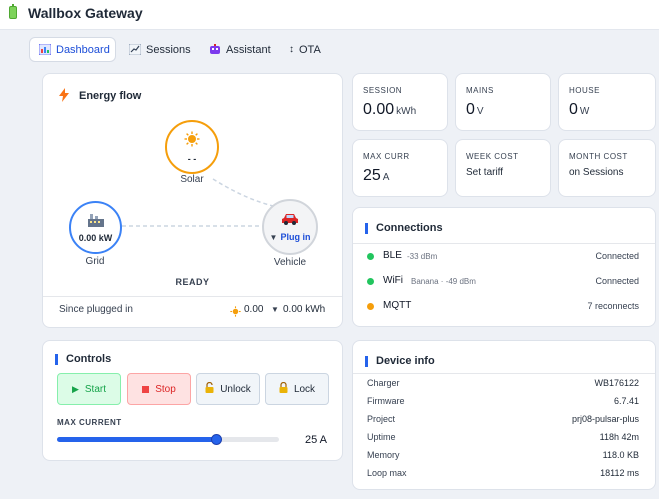  Describe the element at coordinates (387, 473) in the screenshot. I see `info-key: Loop max` at that location.